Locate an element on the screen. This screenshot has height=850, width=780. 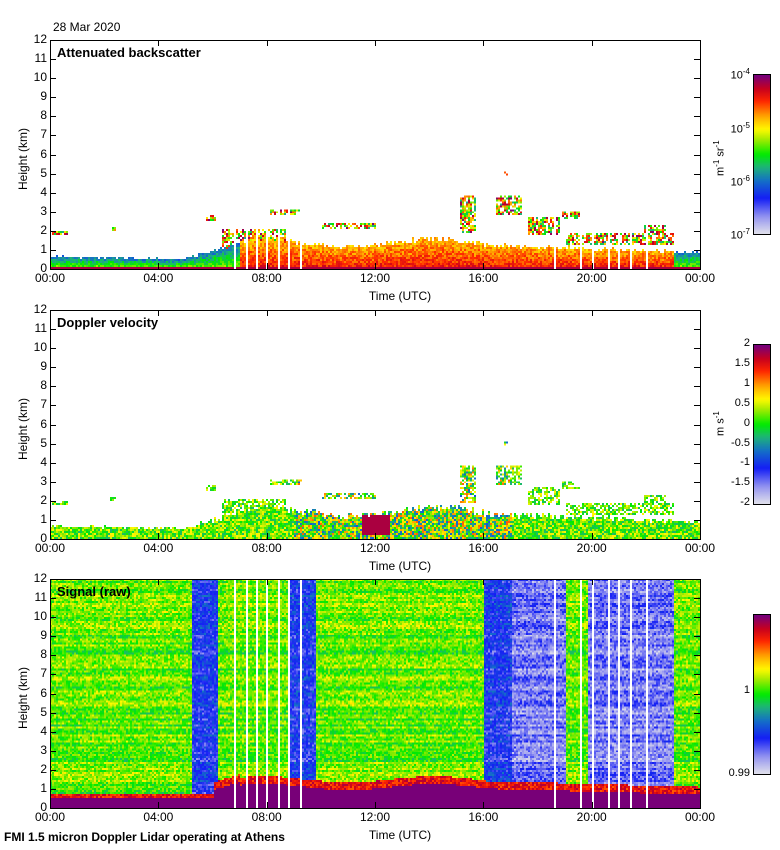
y-tick-label: 5 is located at coordinates (43, 711).